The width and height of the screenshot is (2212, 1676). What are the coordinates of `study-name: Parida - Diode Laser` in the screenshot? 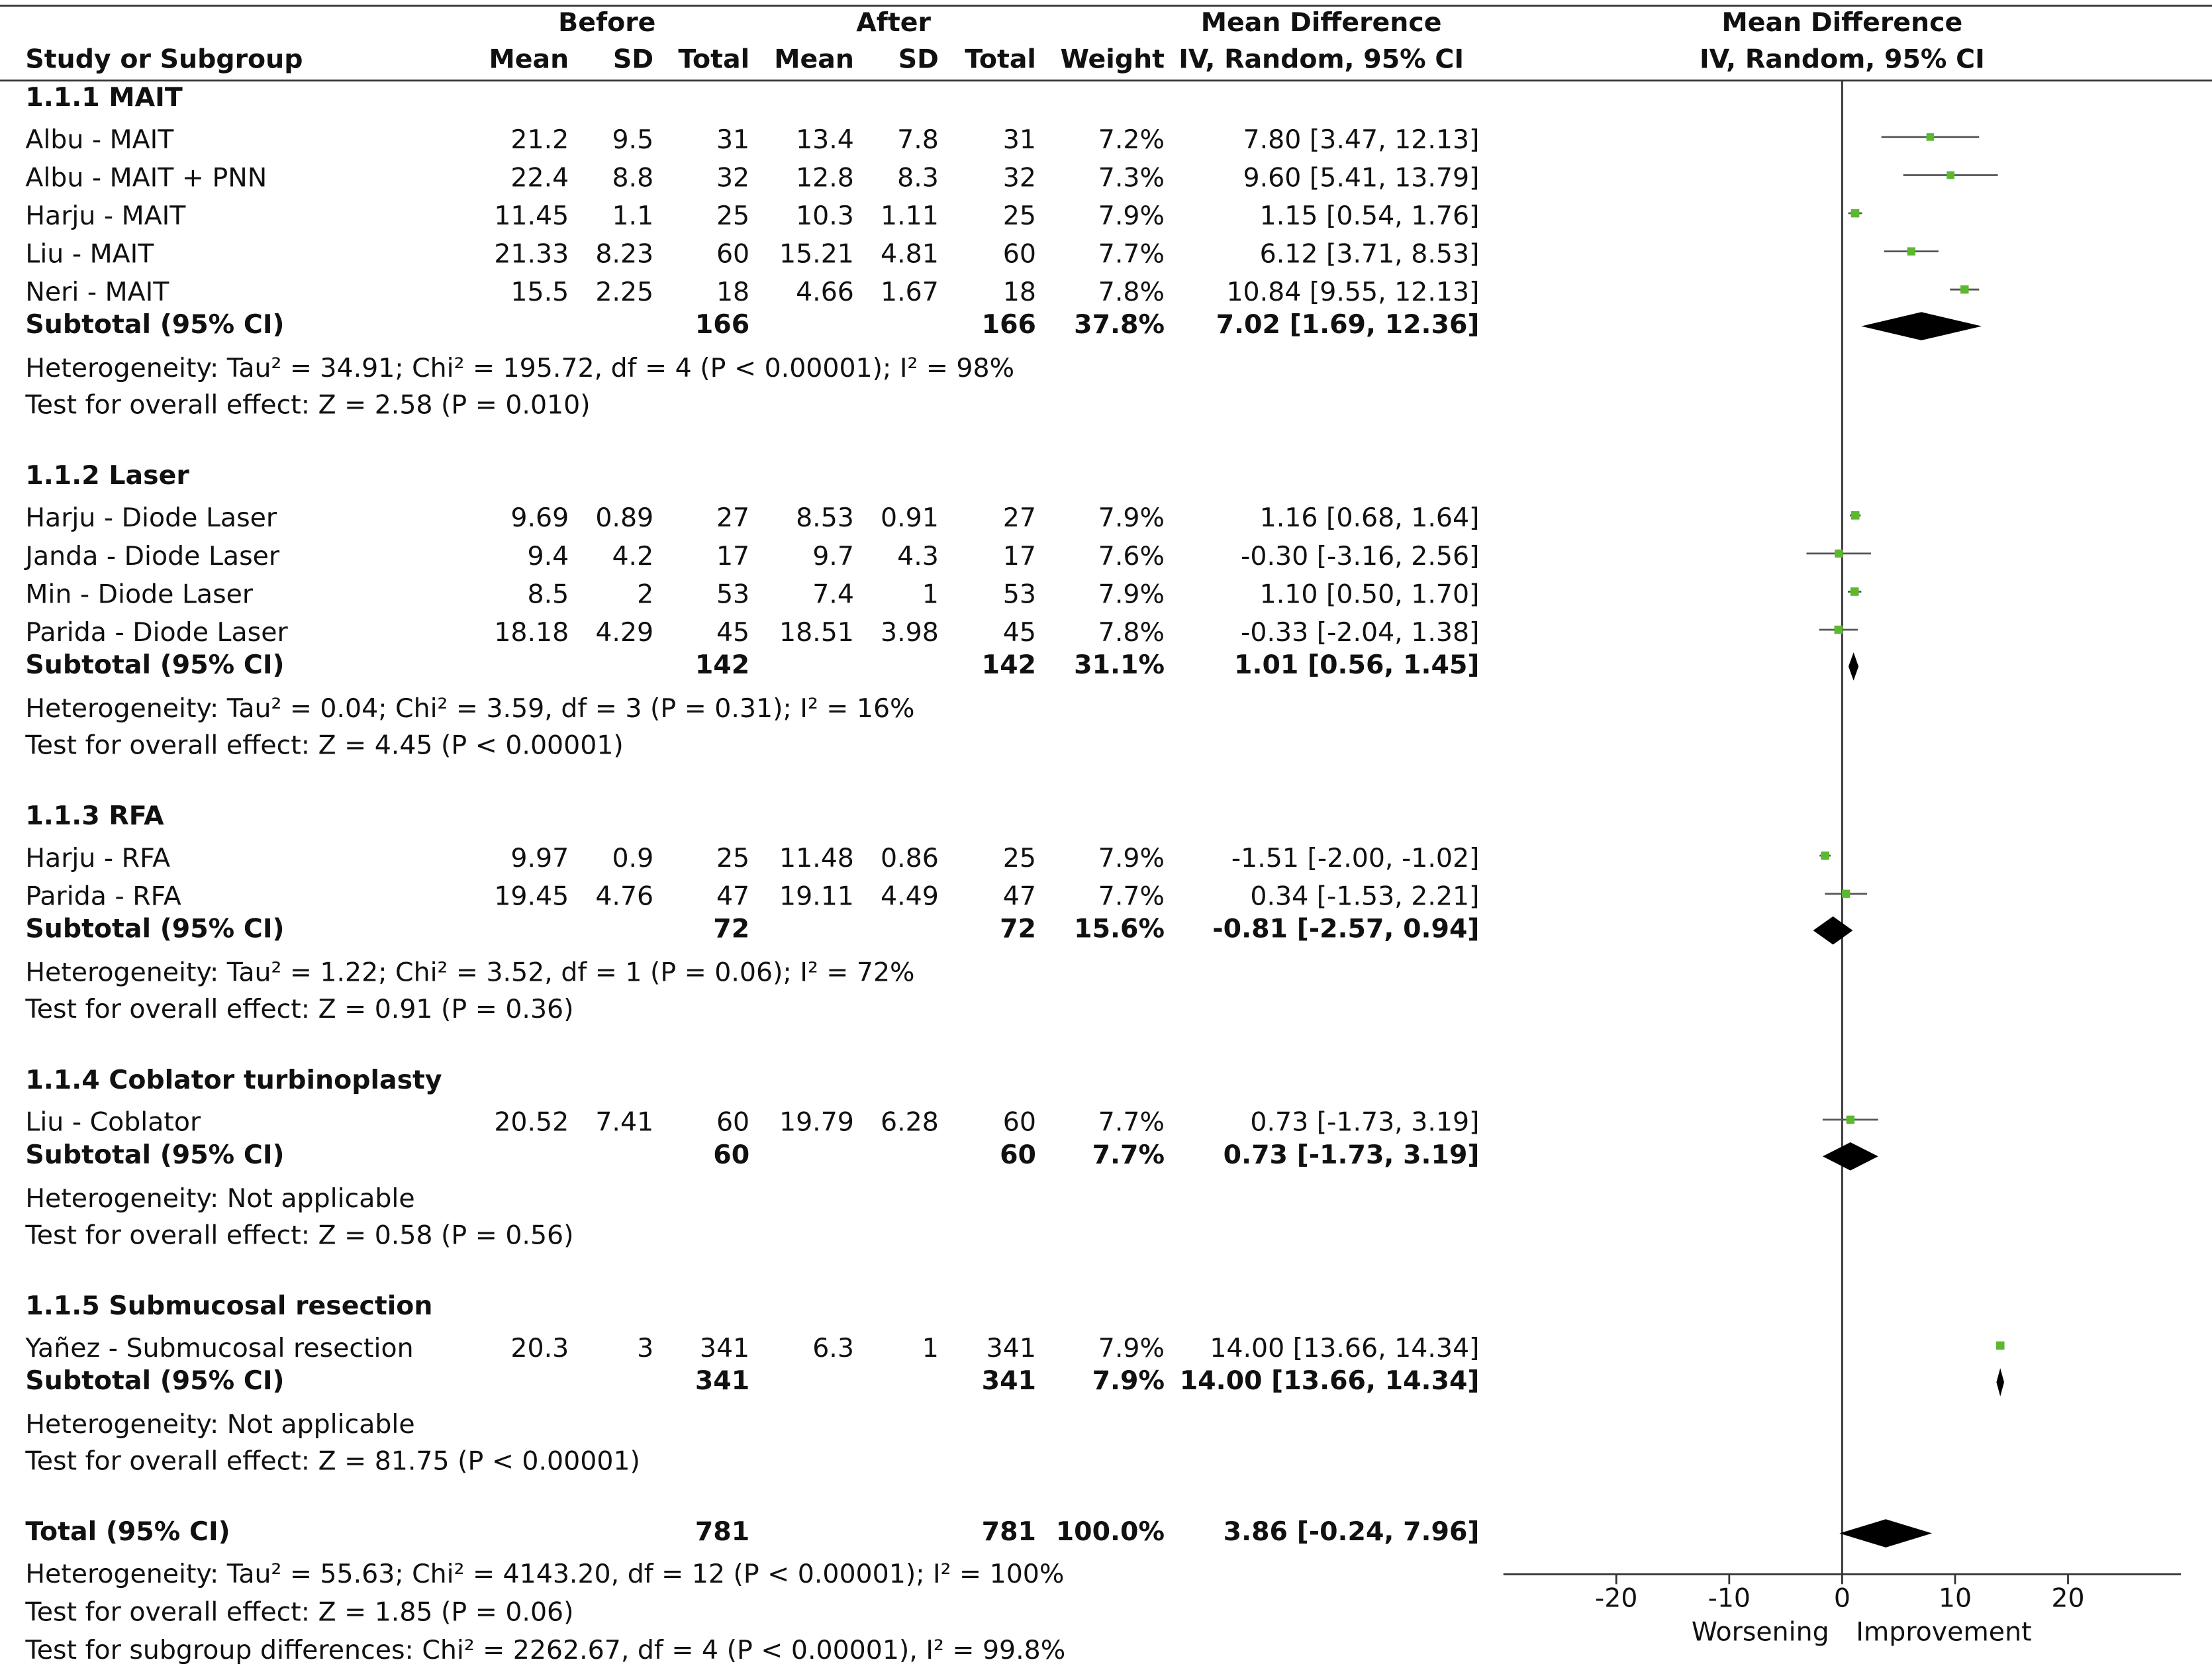 It's located at (156, 632).